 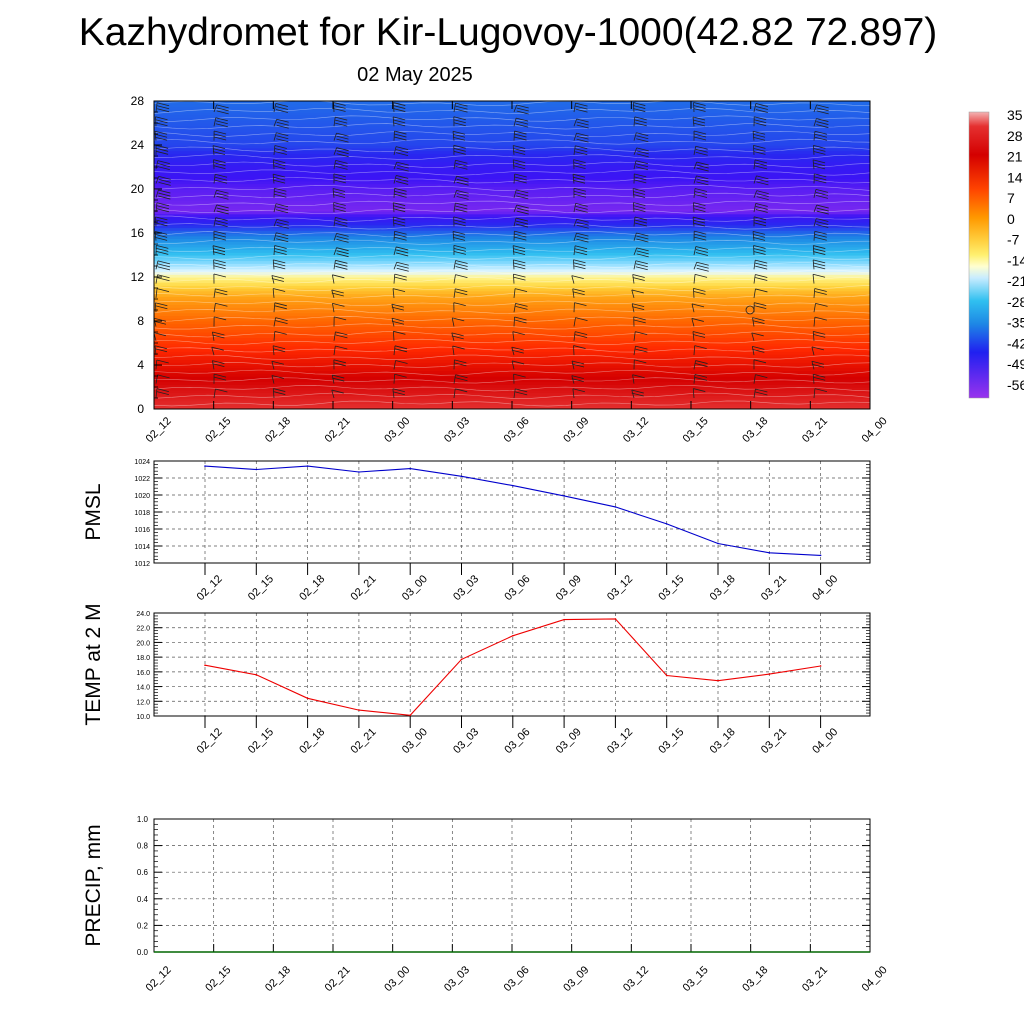 What do you see at coordinates (569, 588) in the screenshot?
I see `x-tick-label: 03_09` at bounding box center [569, 588].